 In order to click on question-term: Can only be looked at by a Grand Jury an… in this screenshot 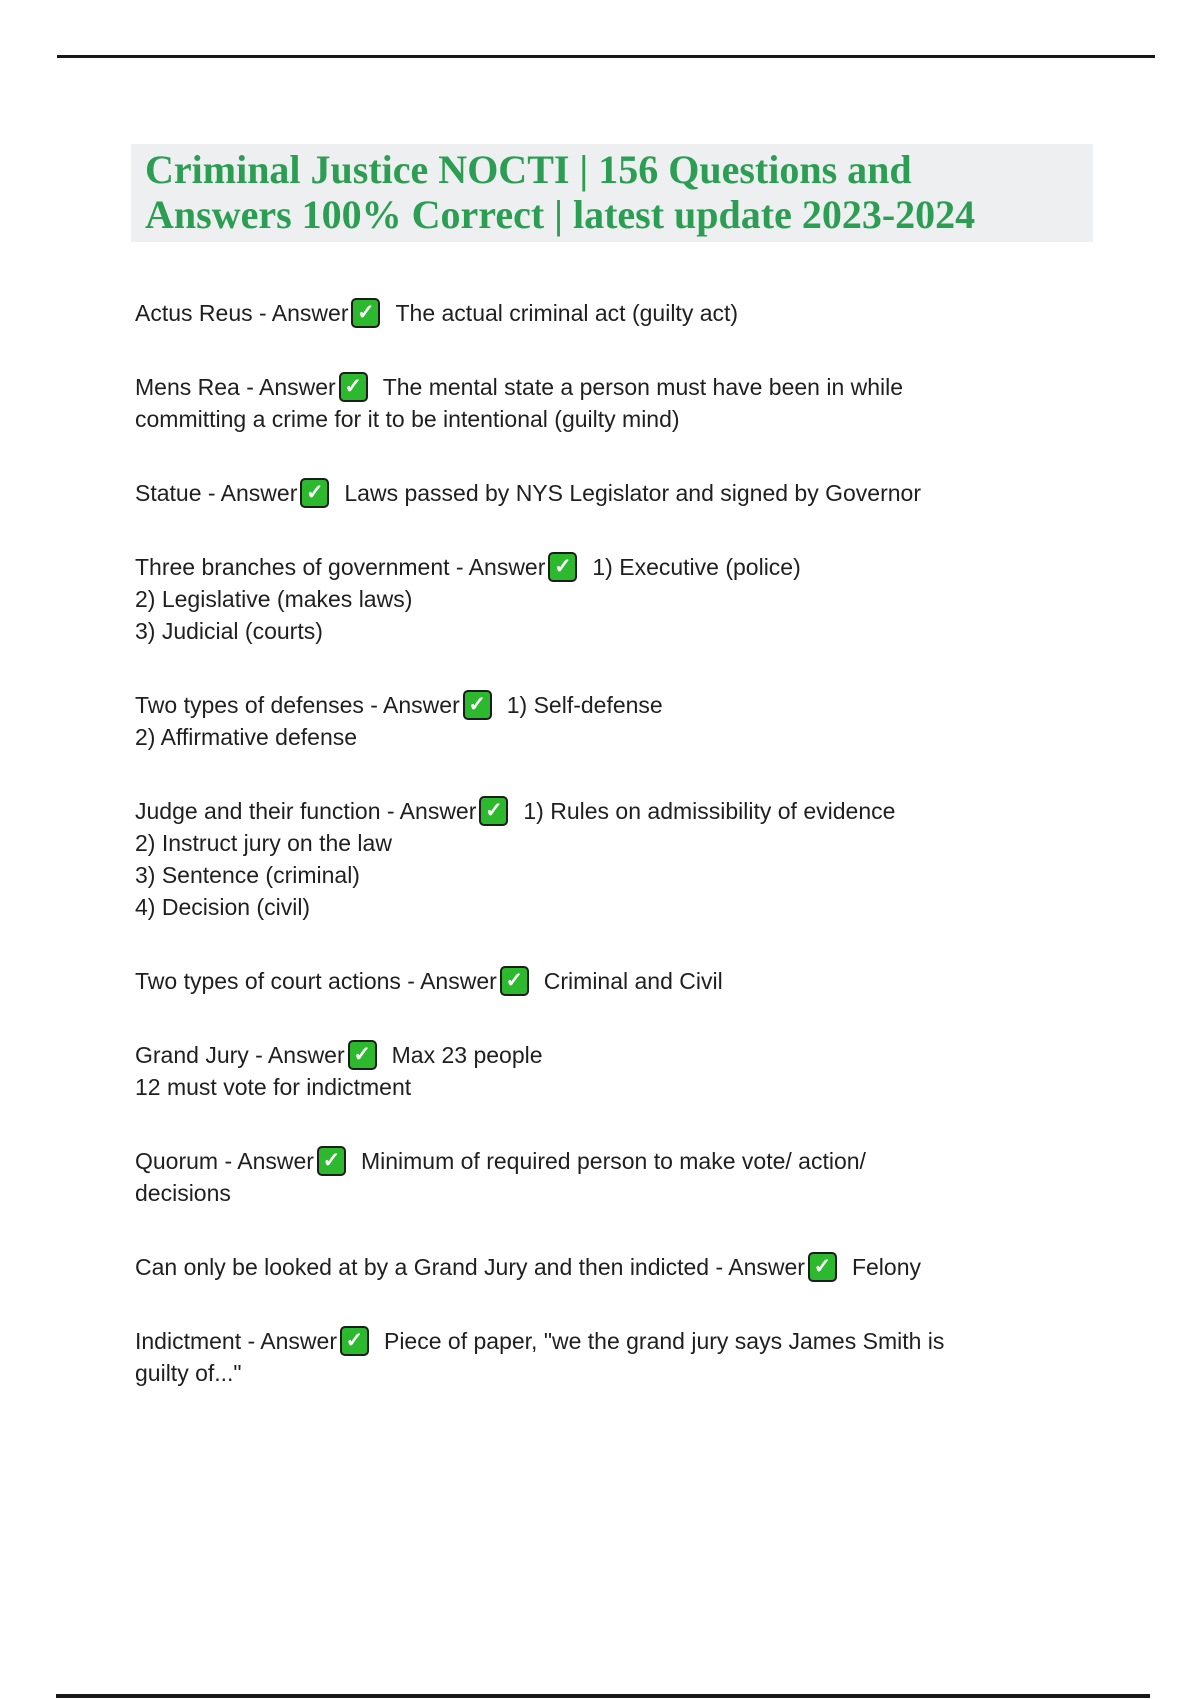, I will do `click(422, 1267)`.